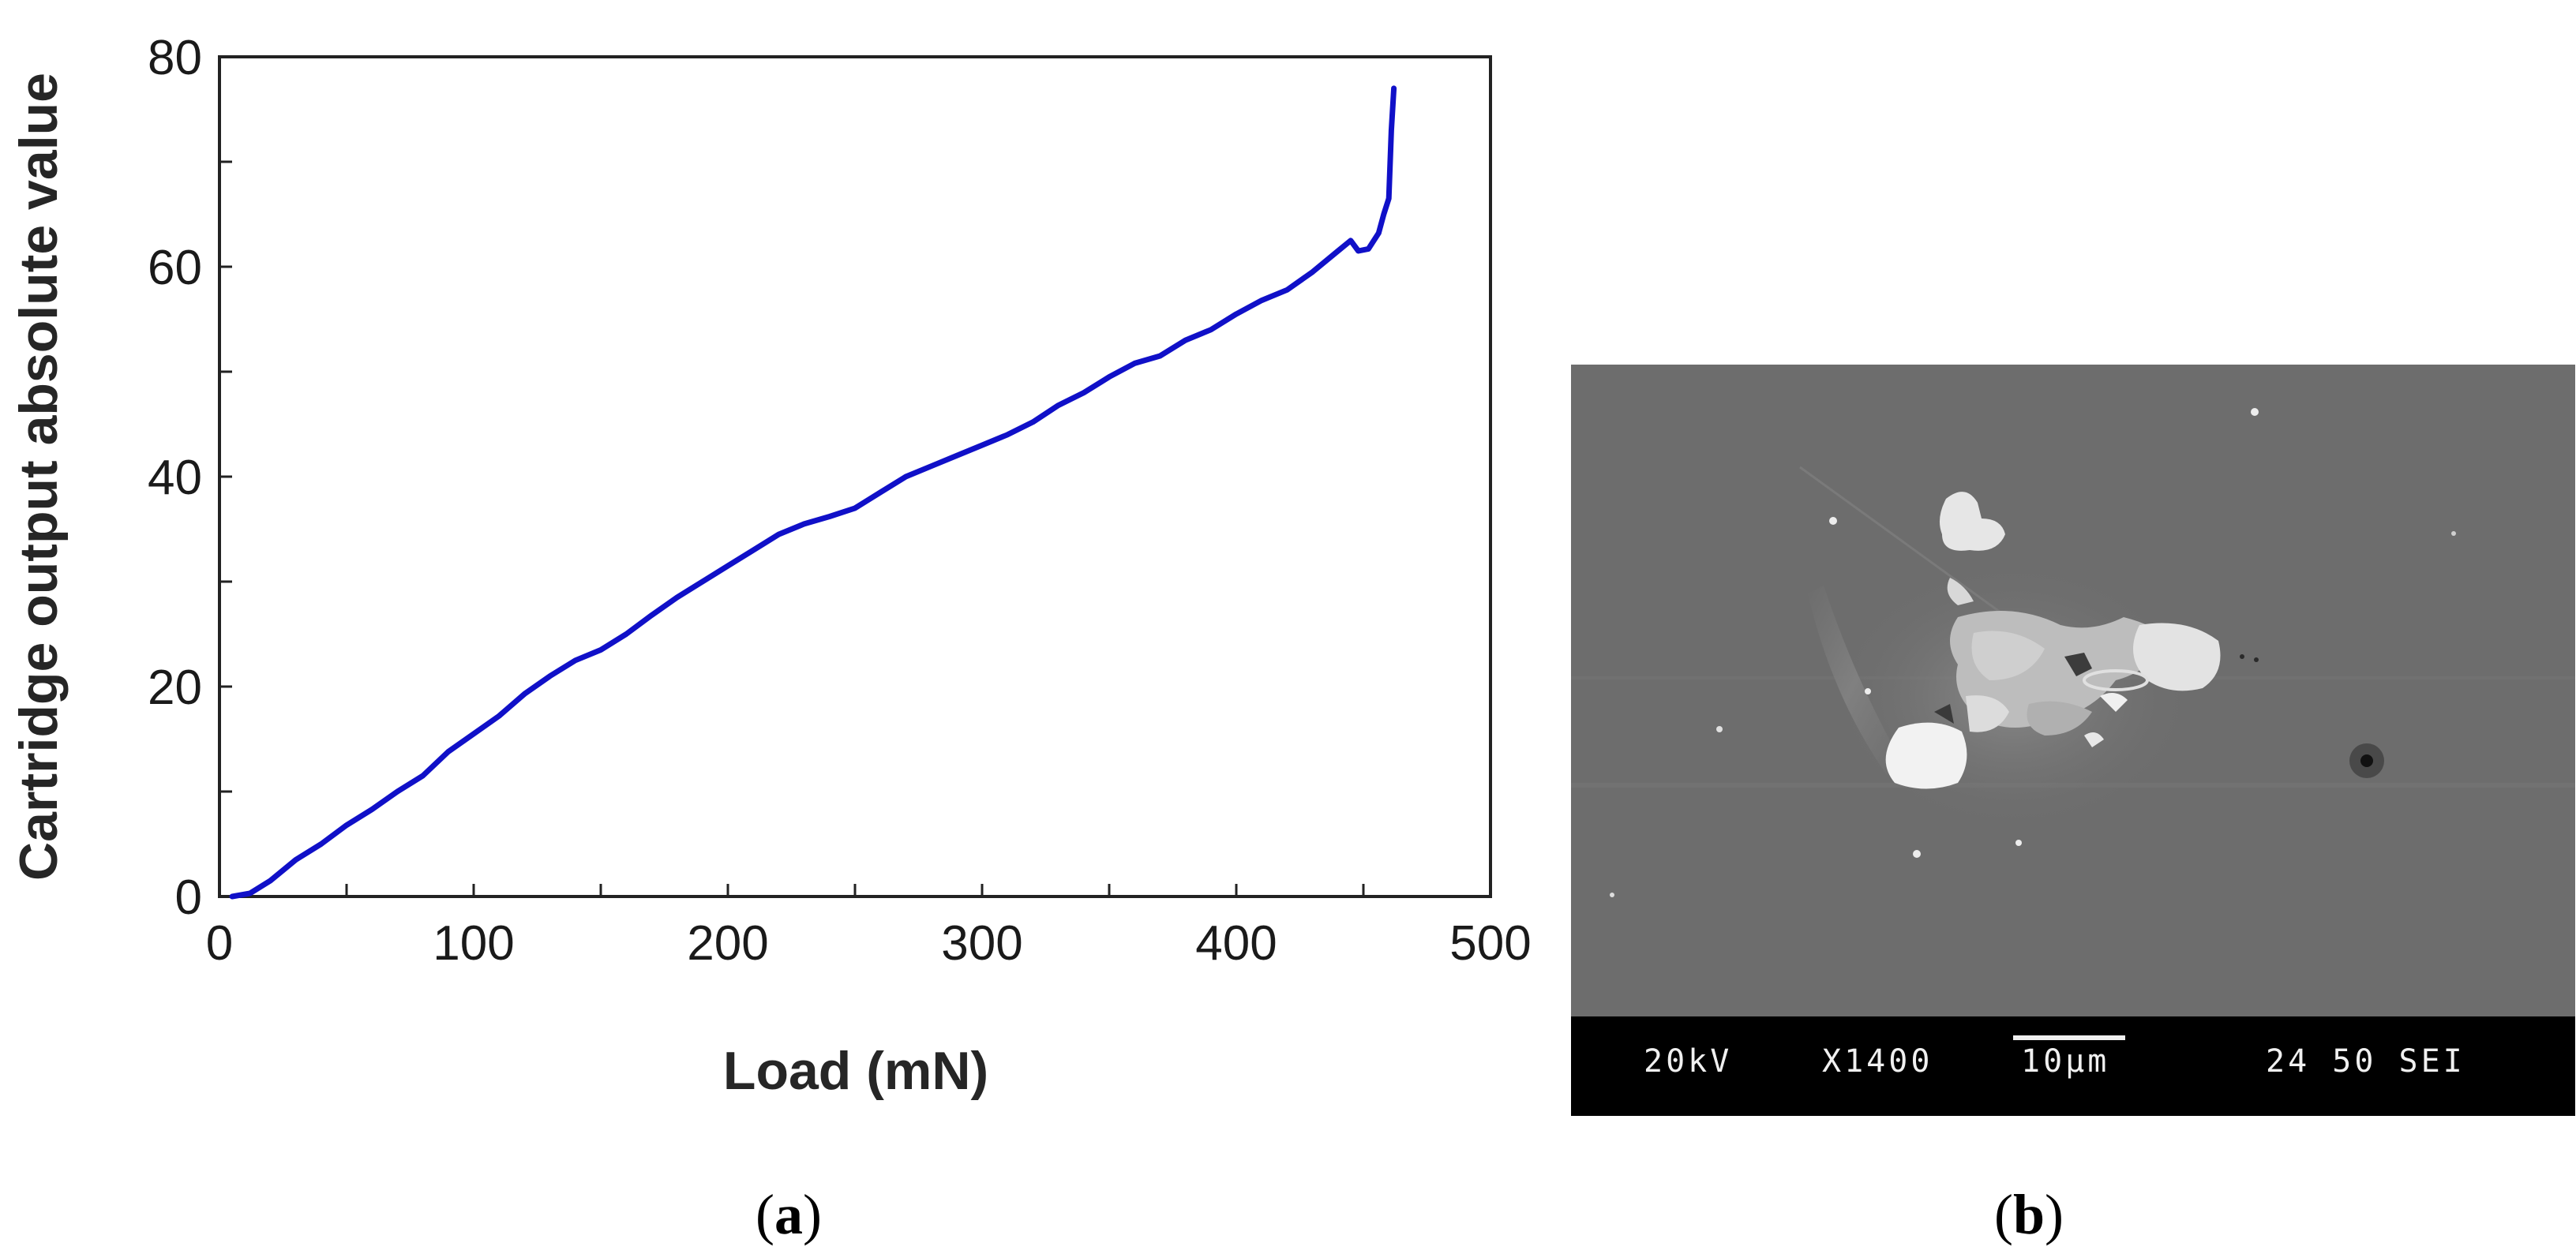 The image size is (2576, 1254). Describe the element at coordinates (855, 1071) in the screenshot. I see `x-axis-title: Load (mN)` at that location.